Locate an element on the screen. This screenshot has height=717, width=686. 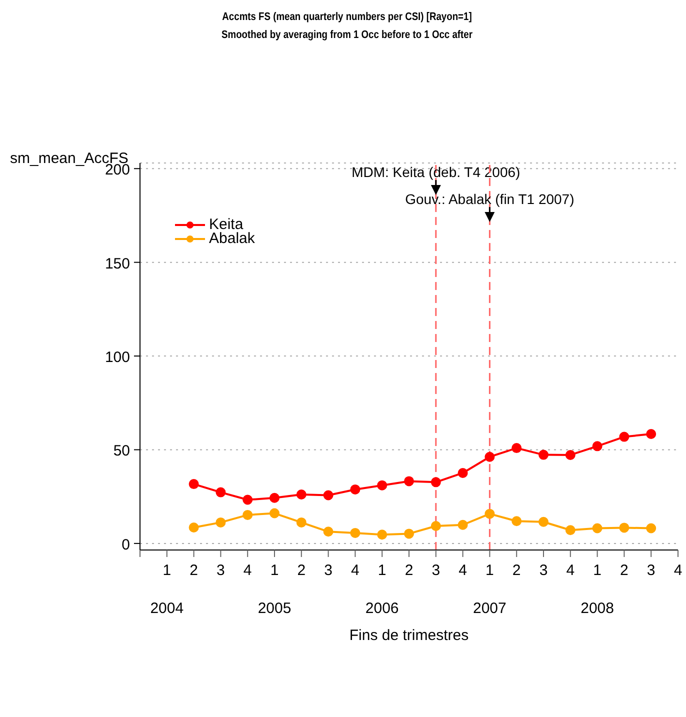
text: 2004 is located at coordinates (167, 608).